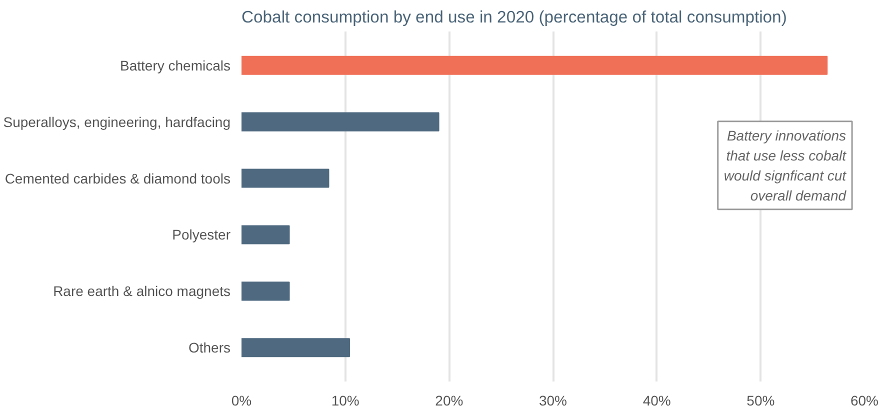 Image resolution: width=889 pixels, height=411 pixels. I want to click on x-tick-label: 0%, so click(241, 400).